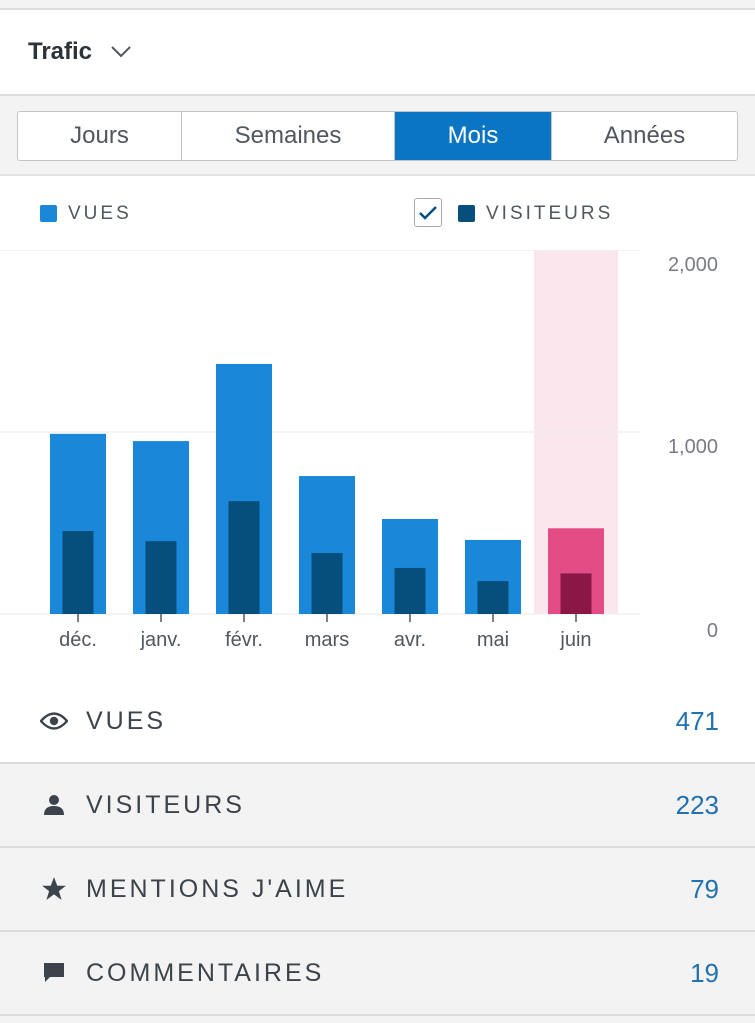  What do you see at coordinates (205, 972) in the screenshot?
I see `stat-label: COMMENTAIRES` at bounding box center [205, 972].